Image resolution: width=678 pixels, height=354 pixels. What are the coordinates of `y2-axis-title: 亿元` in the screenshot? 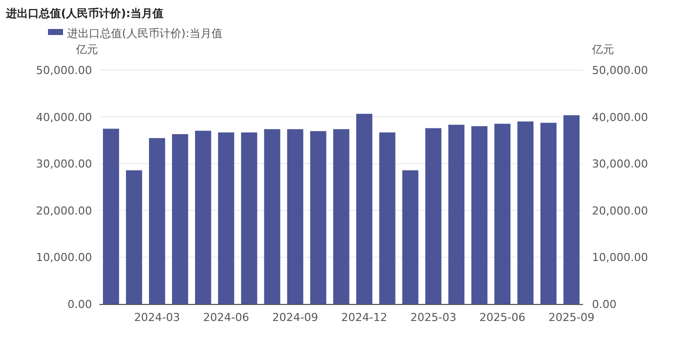 It's located at (602, 49).